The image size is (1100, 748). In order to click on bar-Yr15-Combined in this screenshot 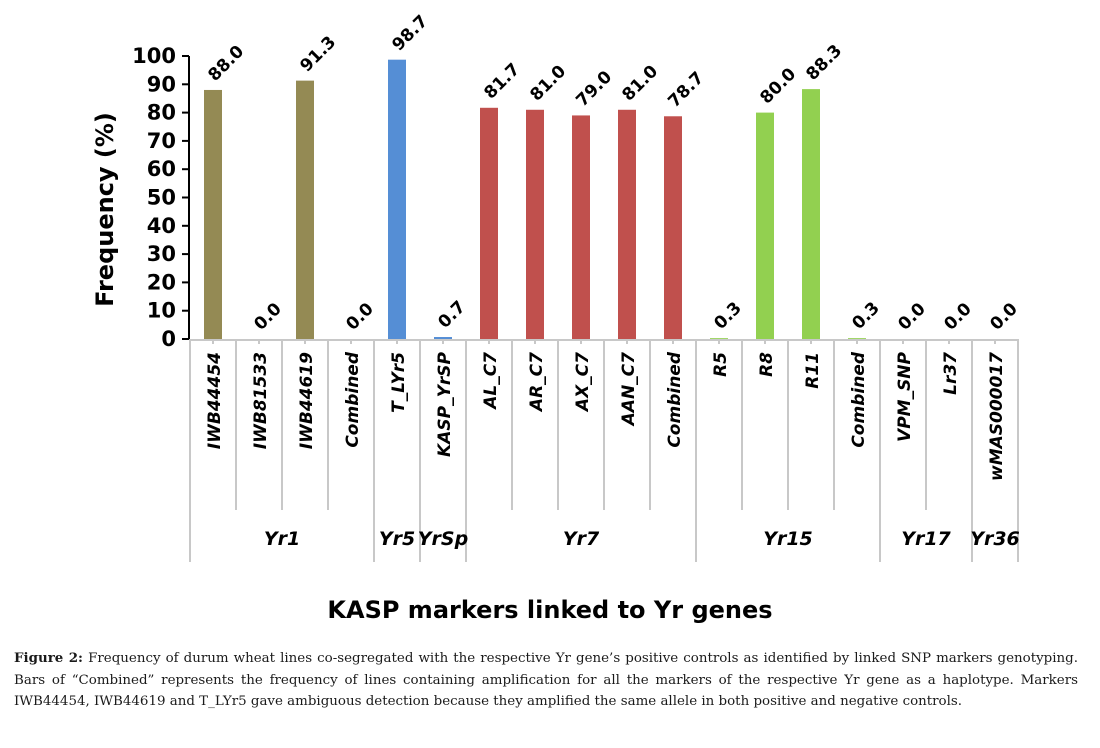, I will do `click(857, 338)`.